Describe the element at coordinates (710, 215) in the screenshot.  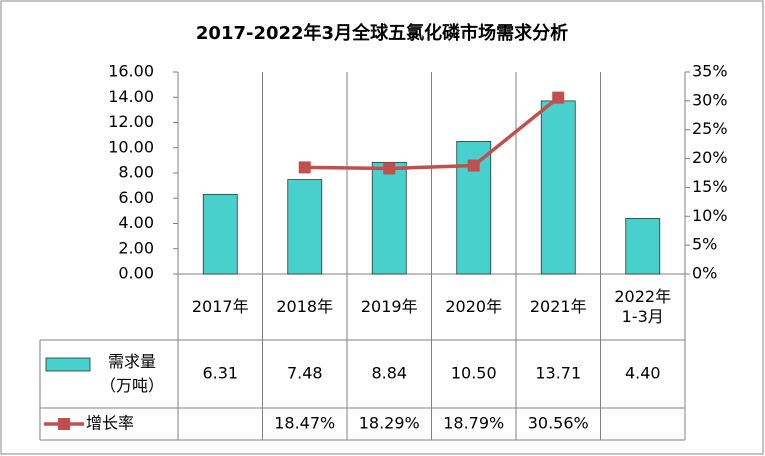
I see `y2-tick-label: 10%` at that location.